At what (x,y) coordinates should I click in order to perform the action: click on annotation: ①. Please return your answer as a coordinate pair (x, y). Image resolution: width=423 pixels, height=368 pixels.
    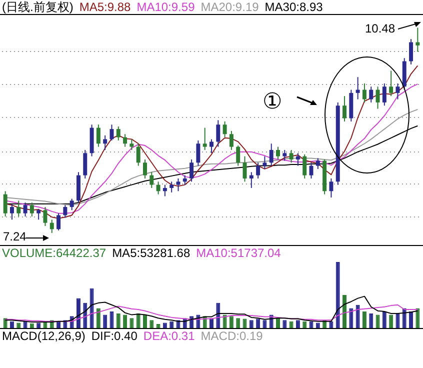
    Looking at the image, I should click on (272, 102).